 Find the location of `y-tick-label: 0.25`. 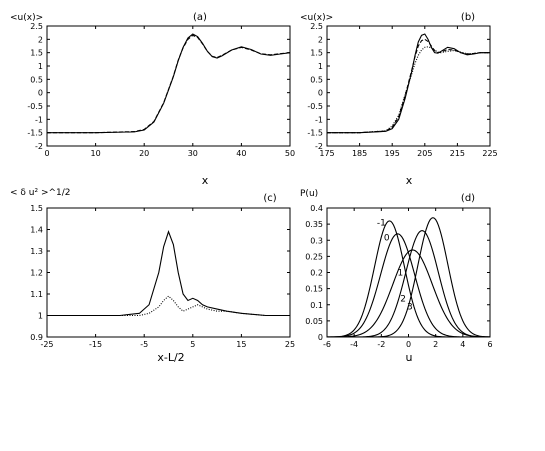

y-tick-label: 0.25 is located at coordinates (314, 256).